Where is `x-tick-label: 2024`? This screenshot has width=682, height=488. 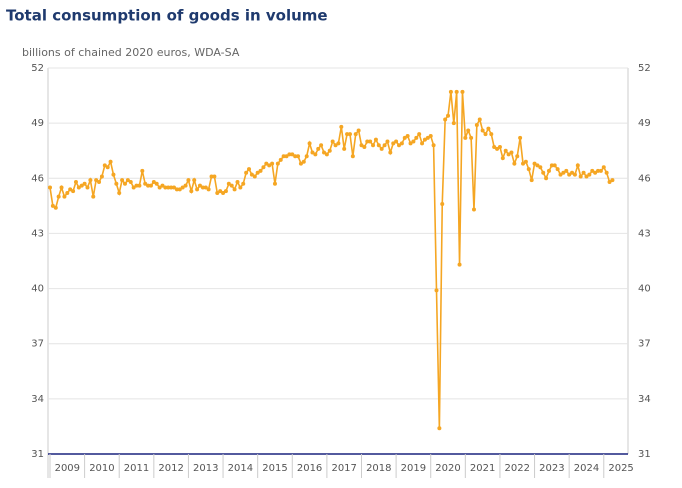
x-tick-label: 2024 is located at coordinates (586, 468).